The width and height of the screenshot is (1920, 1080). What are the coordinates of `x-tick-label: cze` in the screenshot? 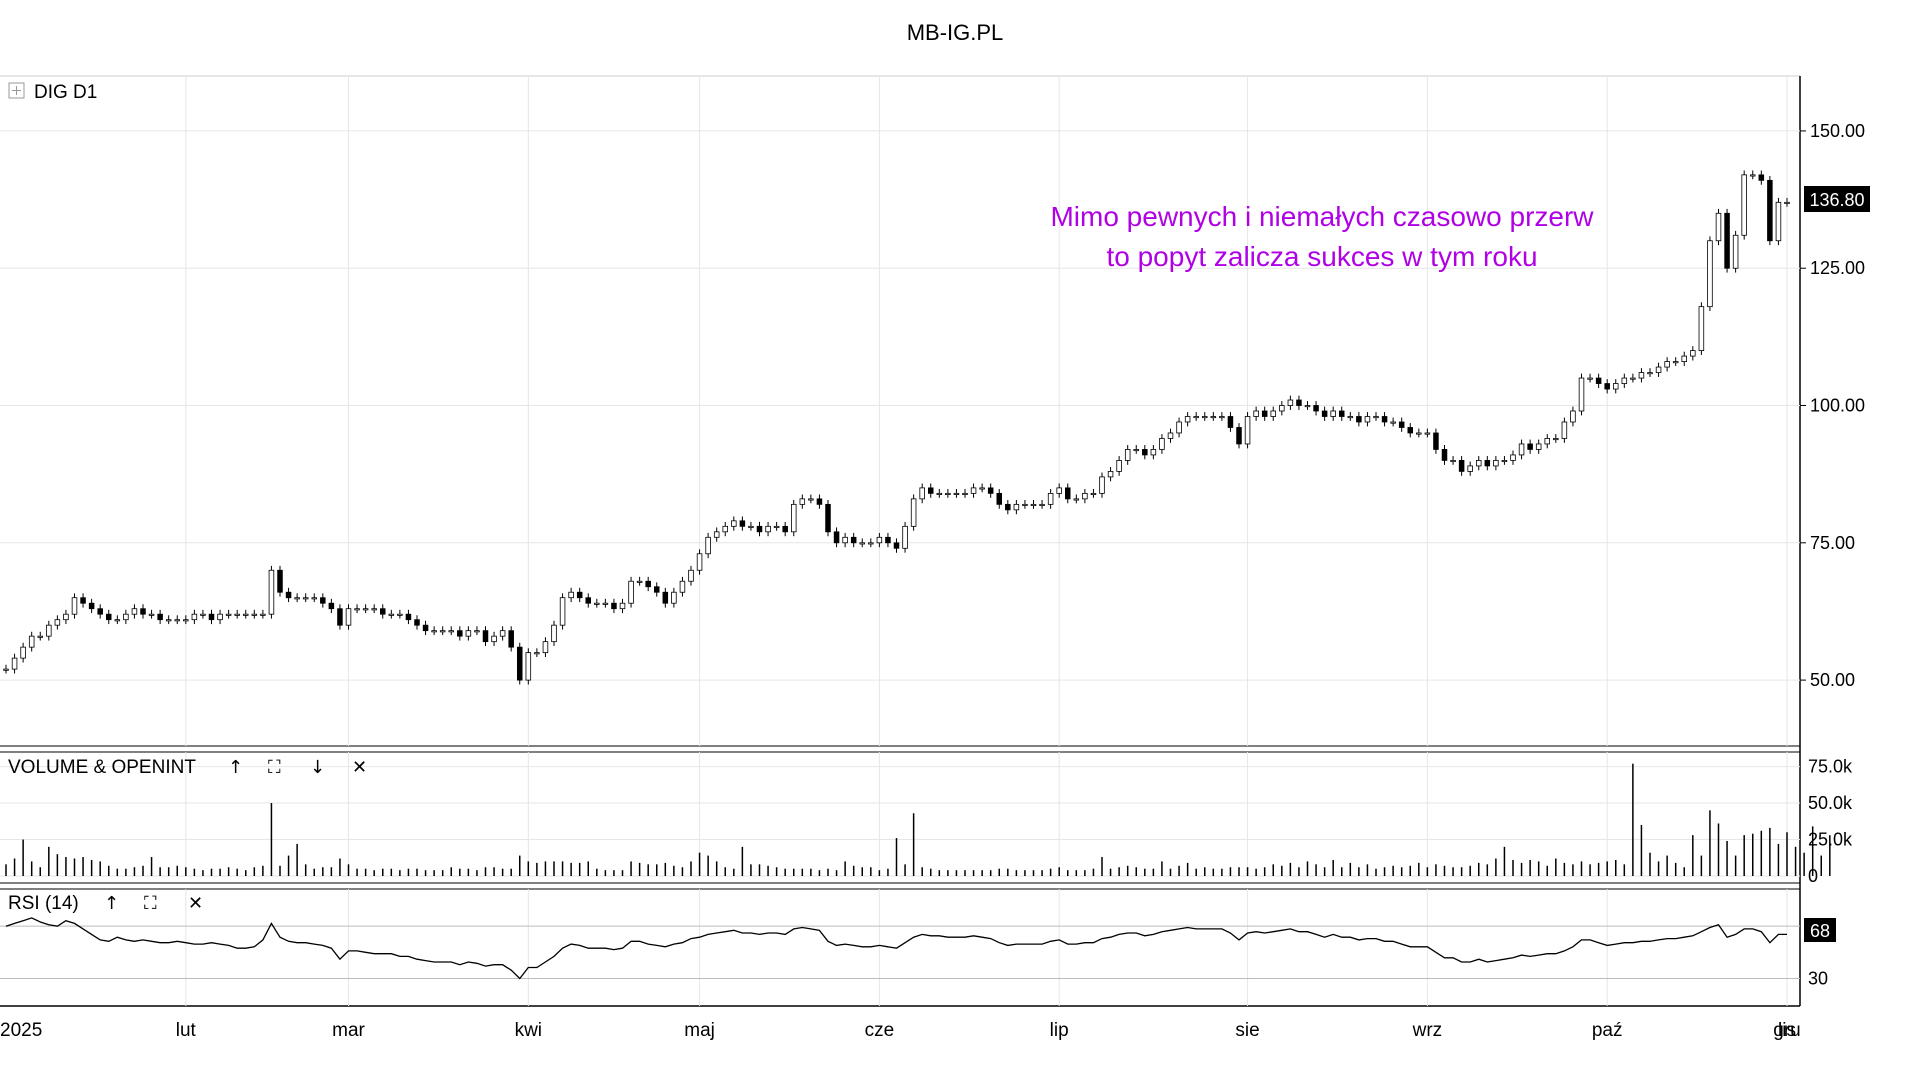 It's located at (880, 1030).